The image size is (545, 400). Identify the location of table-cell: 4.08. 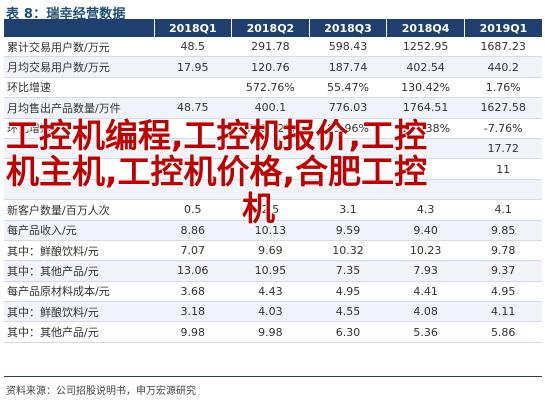
(425, 312).